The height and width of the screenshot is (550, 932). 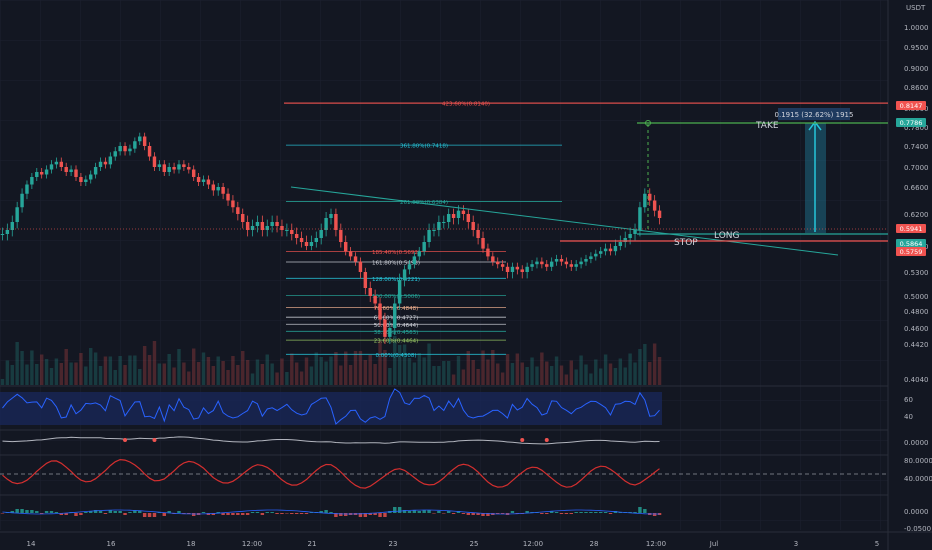 What do you see at coordinates (656, 544) in the screenshot?
I see `time-tick: 12:00` at bounding box center [656, 544].